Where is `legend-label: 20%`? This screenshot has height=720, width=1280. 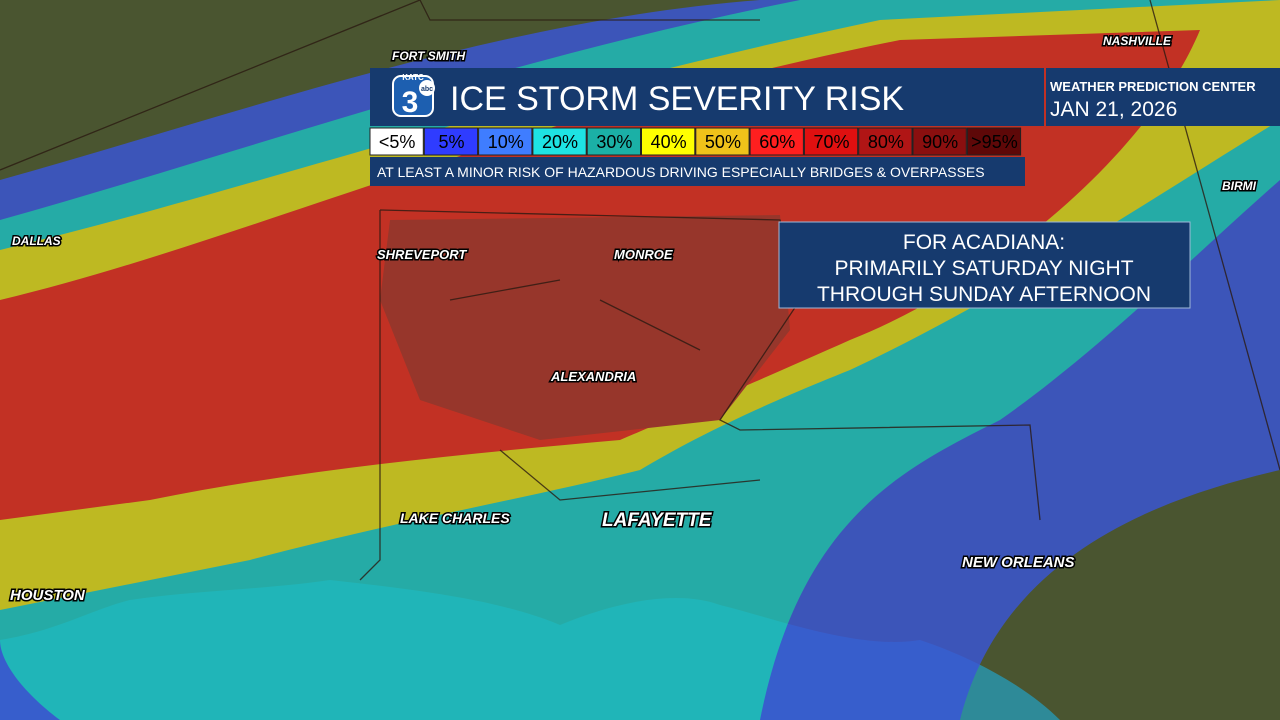 legend-label: 20% is located at coordinates (560, 142).